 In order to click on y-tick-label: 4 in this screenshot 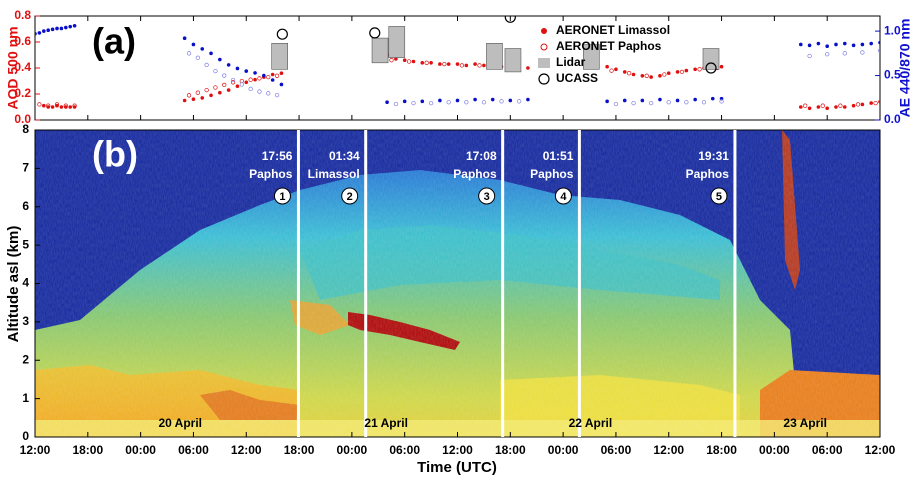, I will do `click(25, 283)`.